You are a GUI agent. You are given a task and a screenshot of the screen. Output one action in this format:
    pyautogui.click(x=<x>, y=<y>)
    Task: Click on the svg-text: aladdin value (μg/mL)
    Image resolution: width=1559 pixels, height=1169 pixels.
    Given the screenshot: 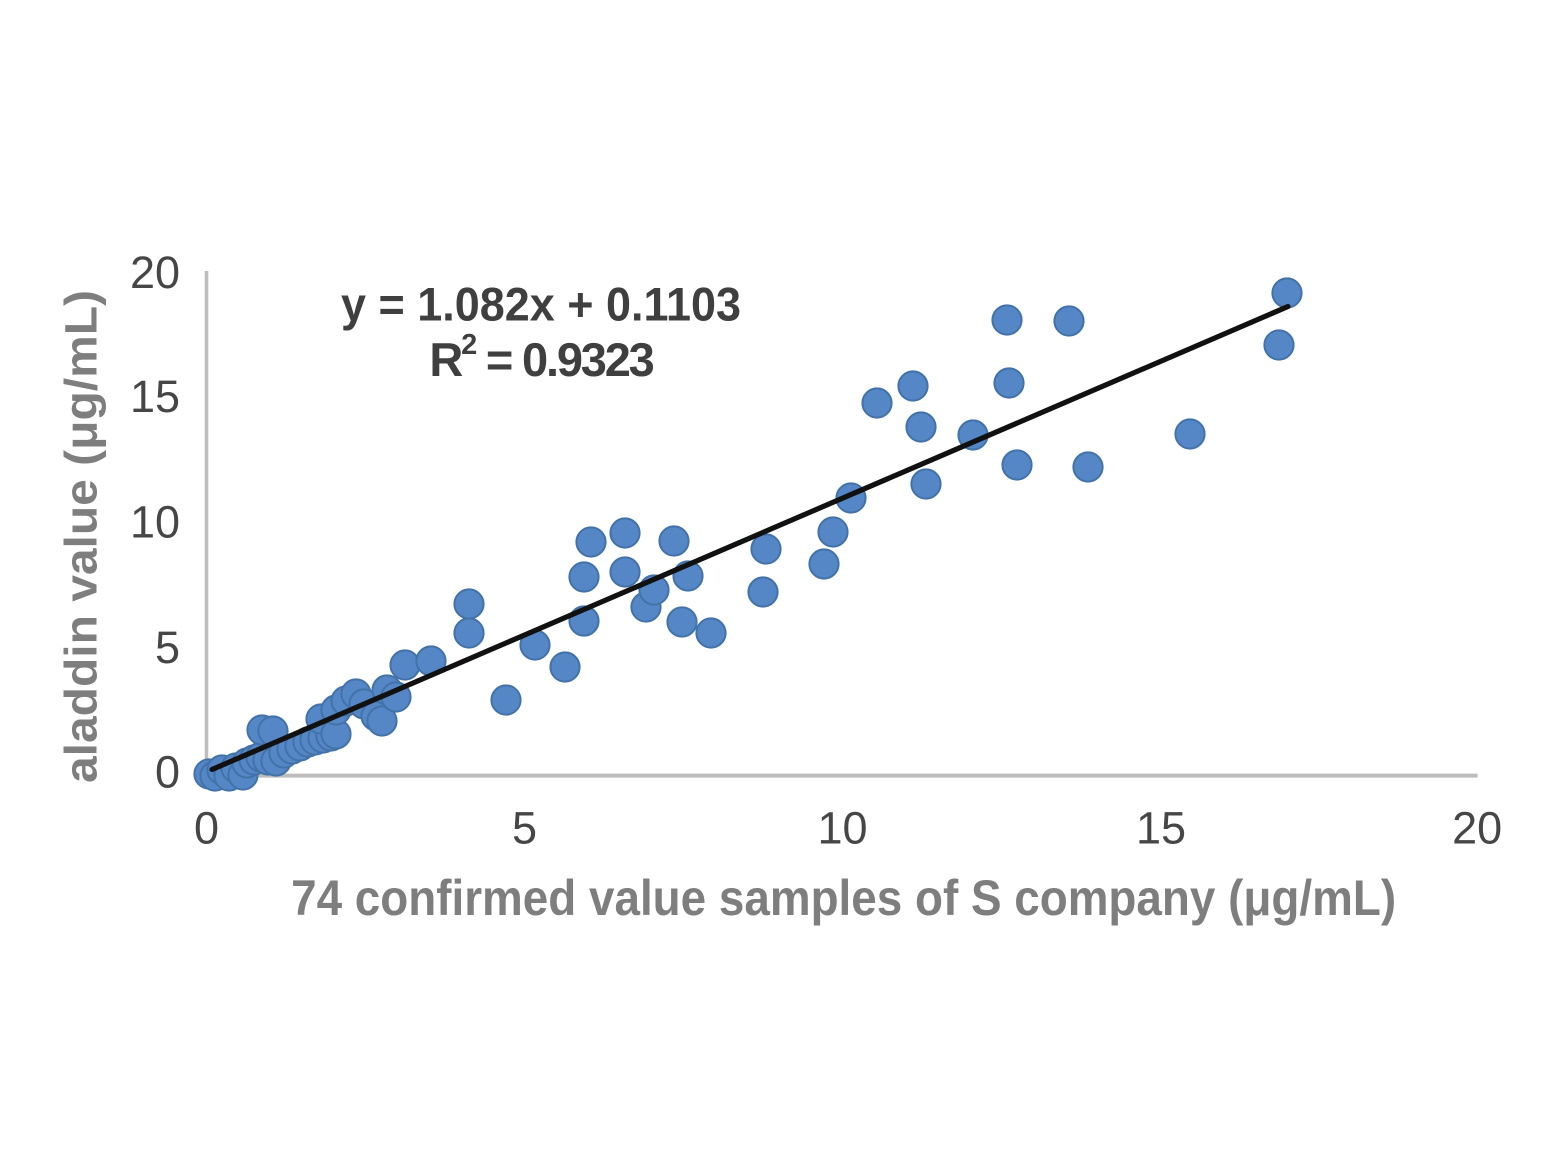 What is the action you would take?
    pyautogui.click(x=81, y=536)
    